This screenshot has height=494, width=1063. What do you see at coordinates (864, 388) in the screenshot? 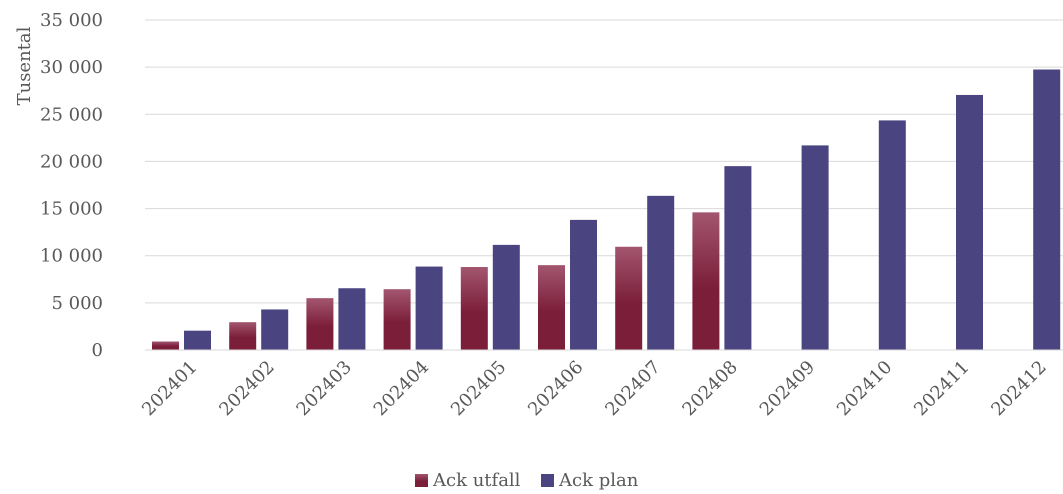
I see `x-tick-label: 202410` at bounding box center [864, 388].